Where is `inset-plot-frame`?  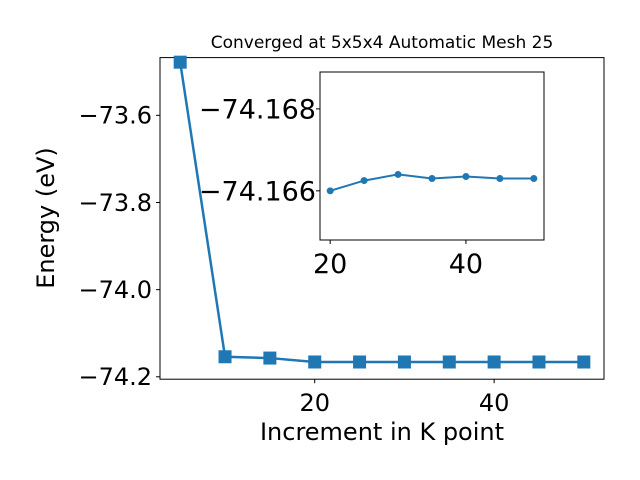 inset-plot-frame is located at coordinates (432, 156).